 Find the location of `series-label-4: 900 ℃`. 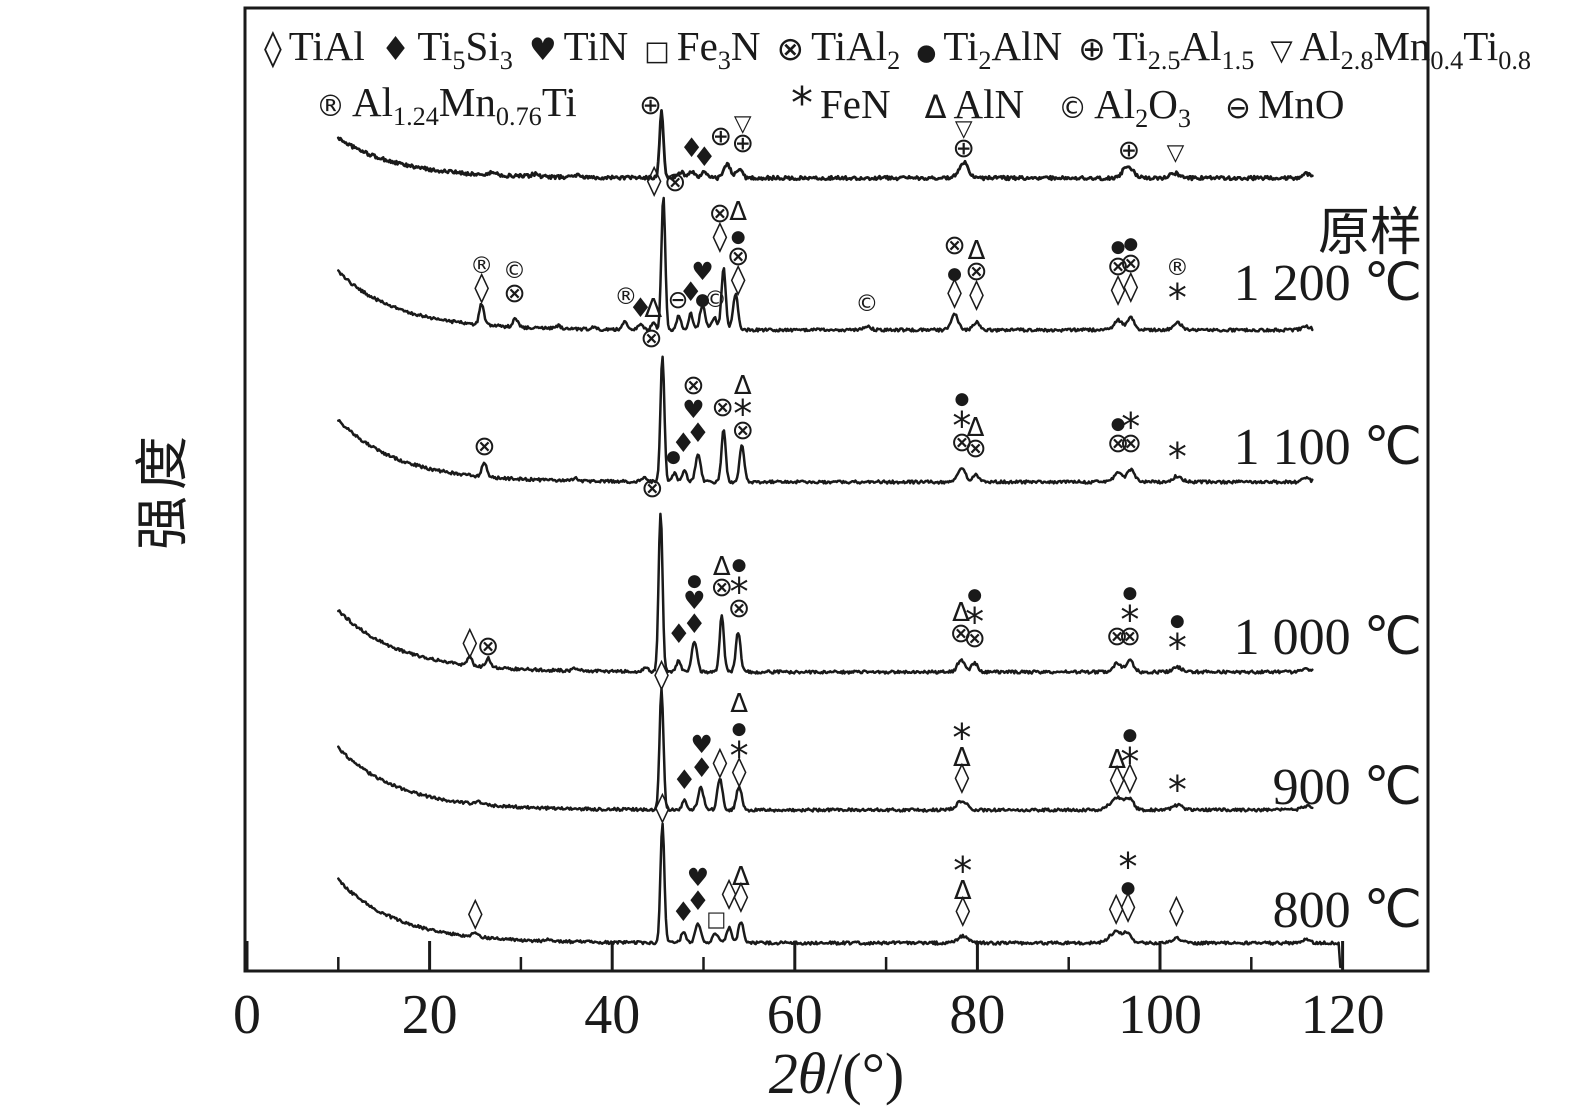

series-label-4: 900 ℃ is located at coordinates (1347, 787).